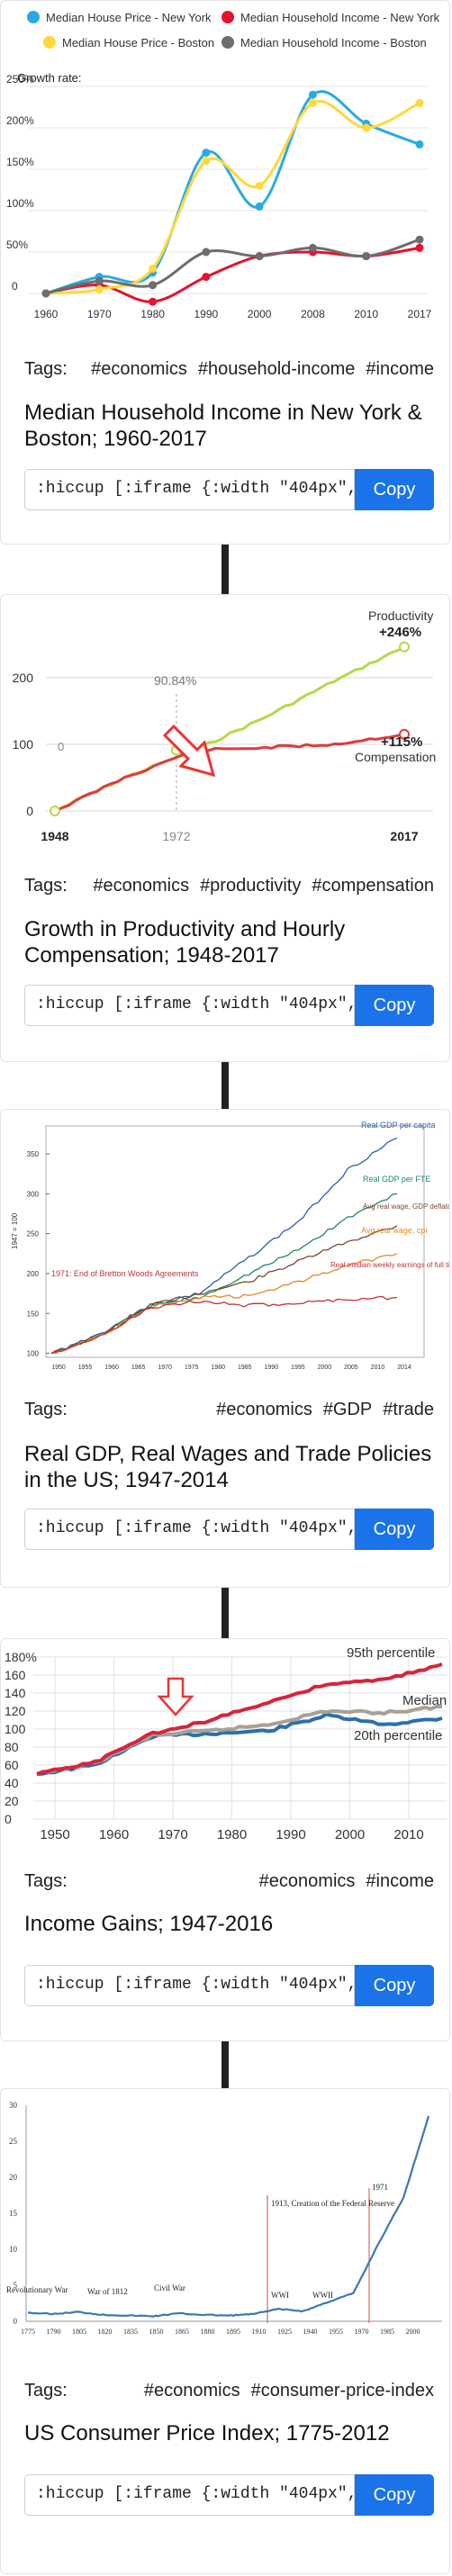  What do you see at coordinates (13, 2105) in the screenshot?
I see `y-tick-label: 30` at bounding box center [13, 2105].